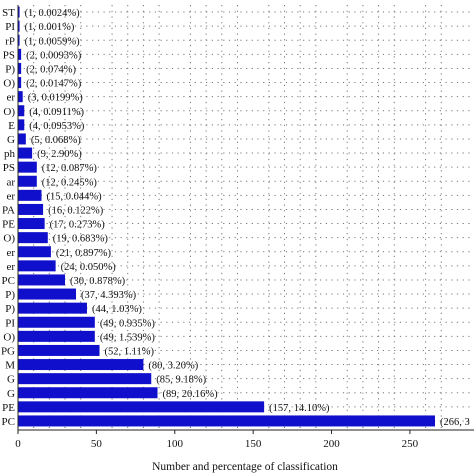 The height and width of the screenshot is (474, 474). Describe the element at coordinates (56, 112) in the screenshot. I see `data-label: (4, 0.0911%)` at that location.